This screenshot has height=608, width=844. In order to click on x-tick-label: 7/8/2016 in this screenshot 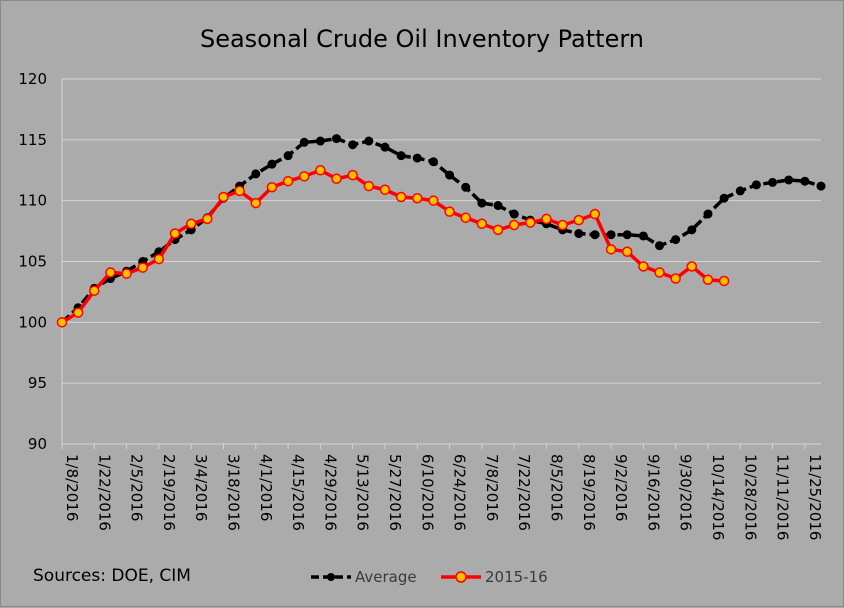, I will do `click(492, 487)`.